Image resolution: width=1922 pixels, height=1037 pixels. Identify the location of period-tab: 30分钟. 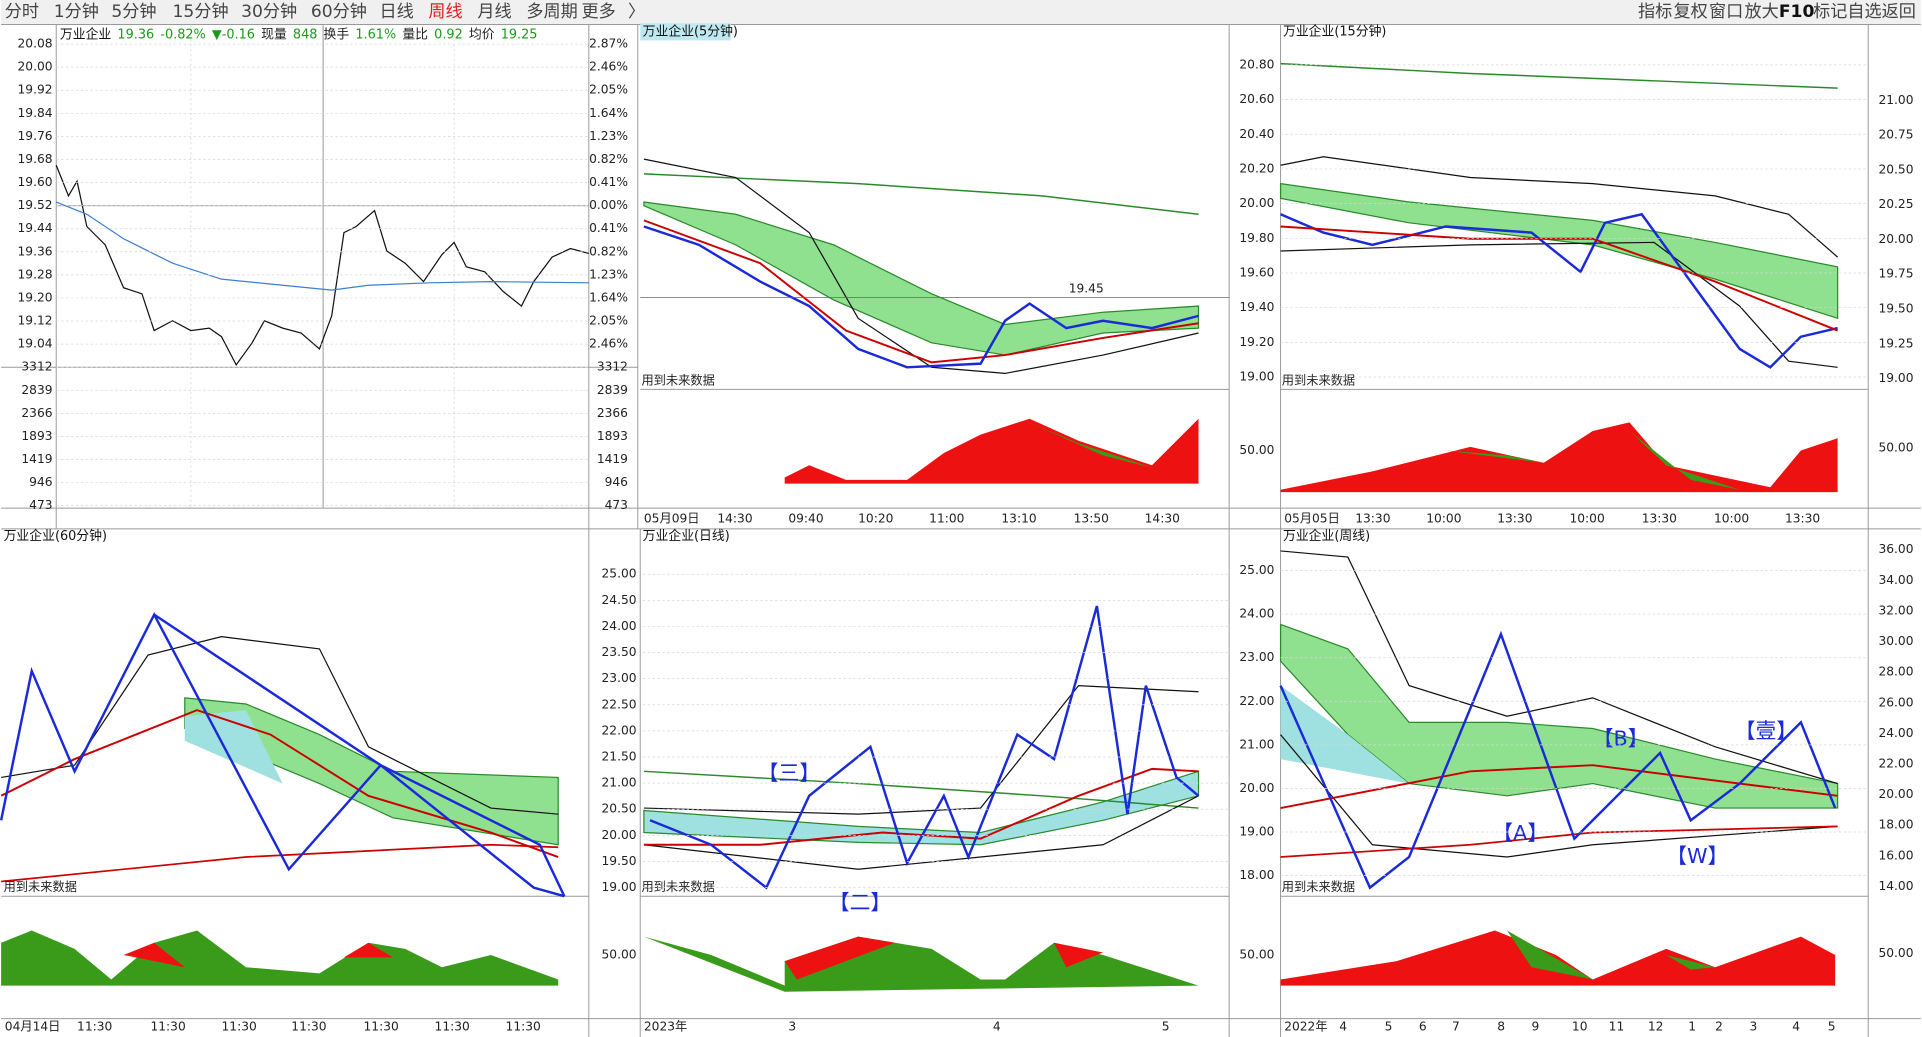
(269, 12).